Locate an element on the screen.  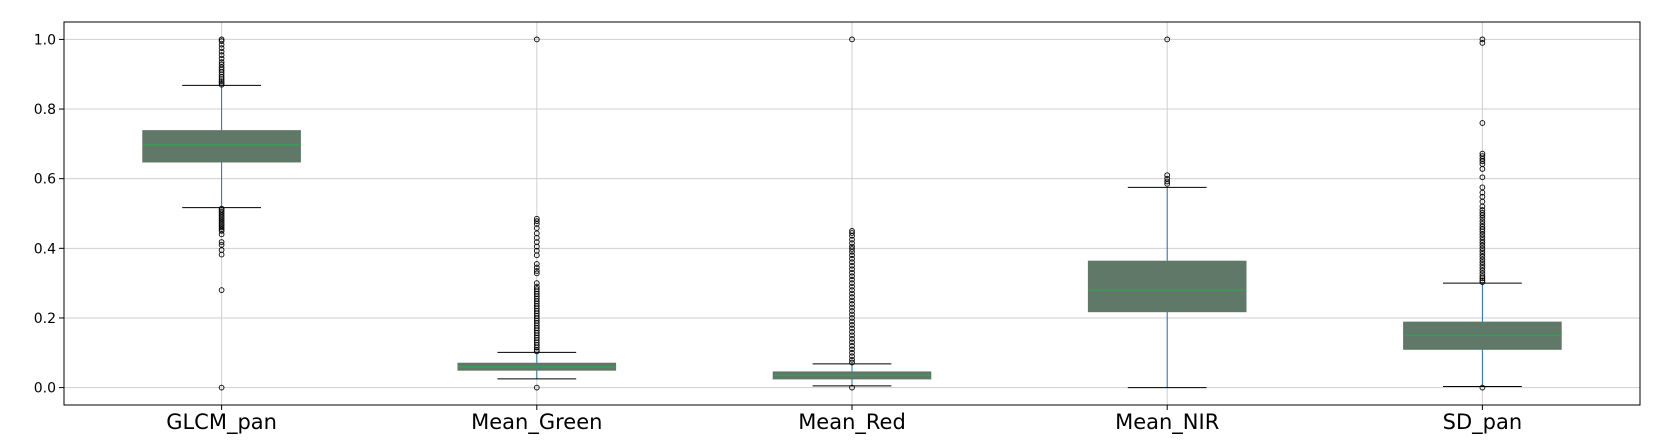
box-sd-pan is located at coordinates (1482, 213).